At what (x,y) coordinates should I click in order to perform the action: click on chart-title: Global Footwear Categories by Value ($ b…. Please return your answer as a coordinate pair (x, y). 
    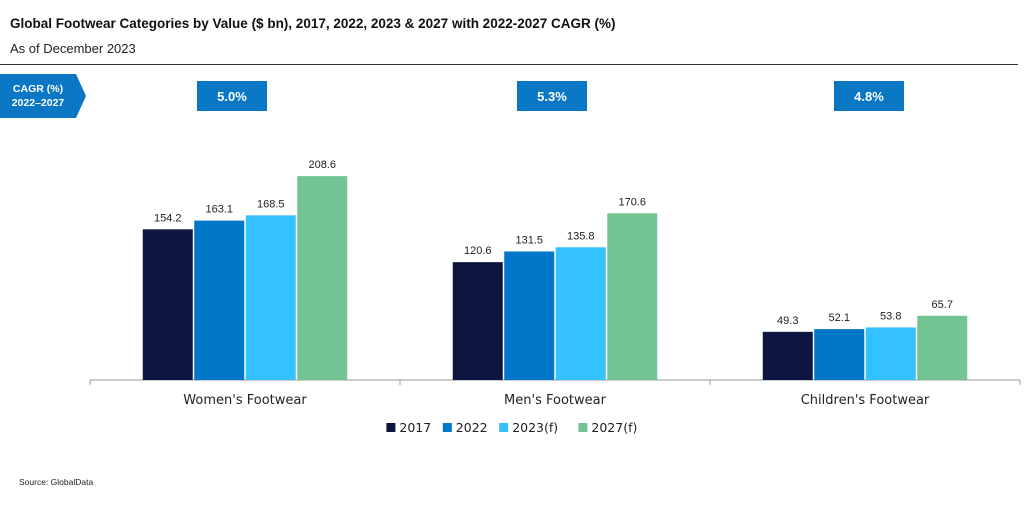
    Looking at the image, I should click on (313, 23).